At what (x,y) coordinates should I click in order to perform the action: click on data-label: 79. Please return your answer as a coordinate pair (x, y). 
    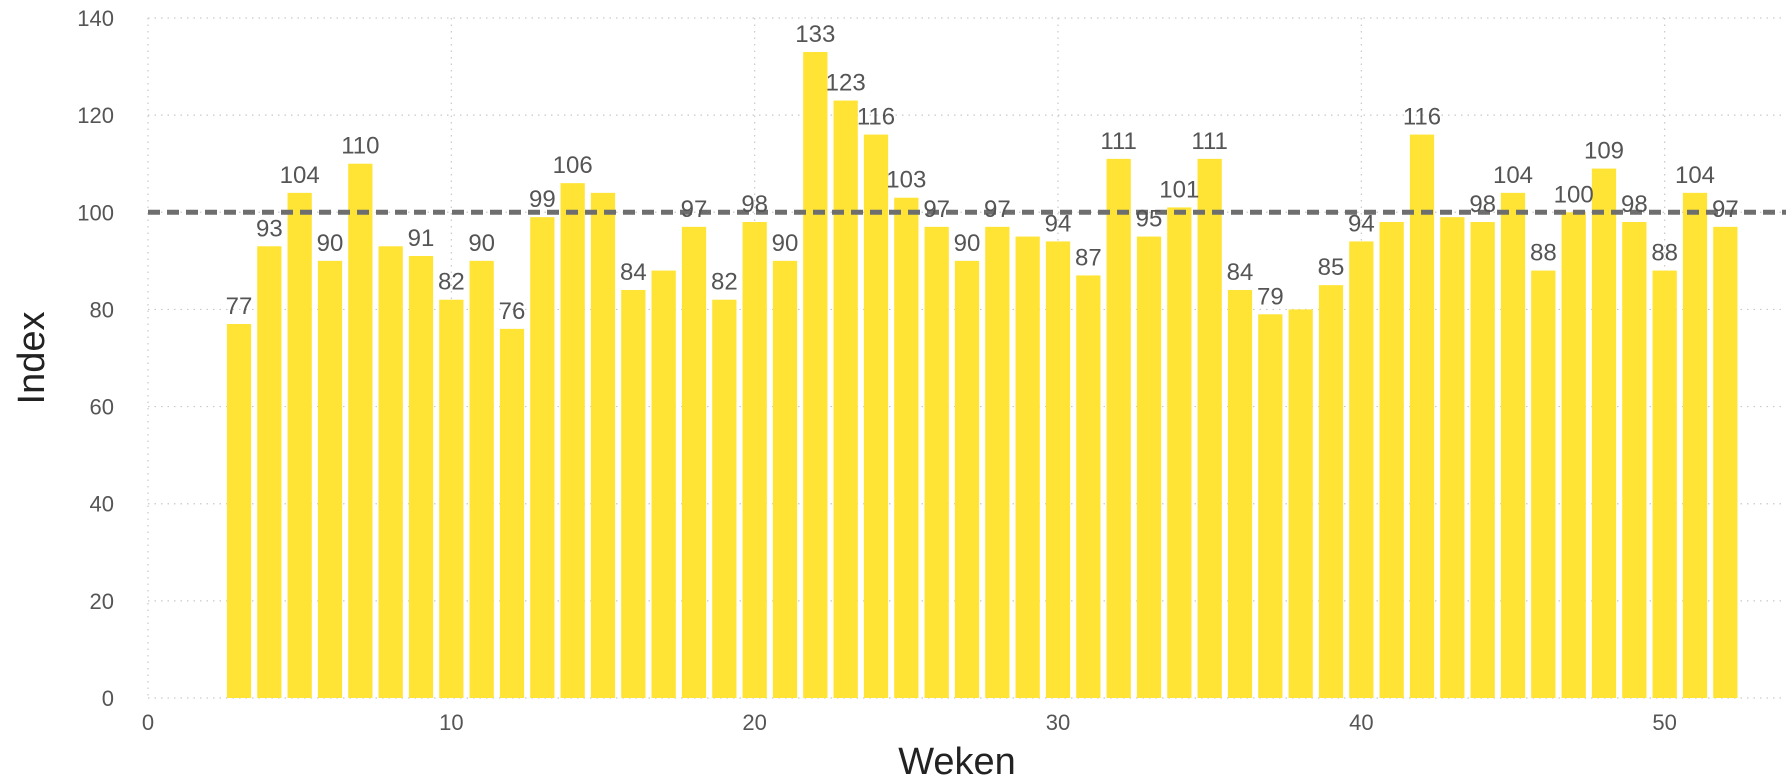
    Looking at the image, I should click on (1270, 296).